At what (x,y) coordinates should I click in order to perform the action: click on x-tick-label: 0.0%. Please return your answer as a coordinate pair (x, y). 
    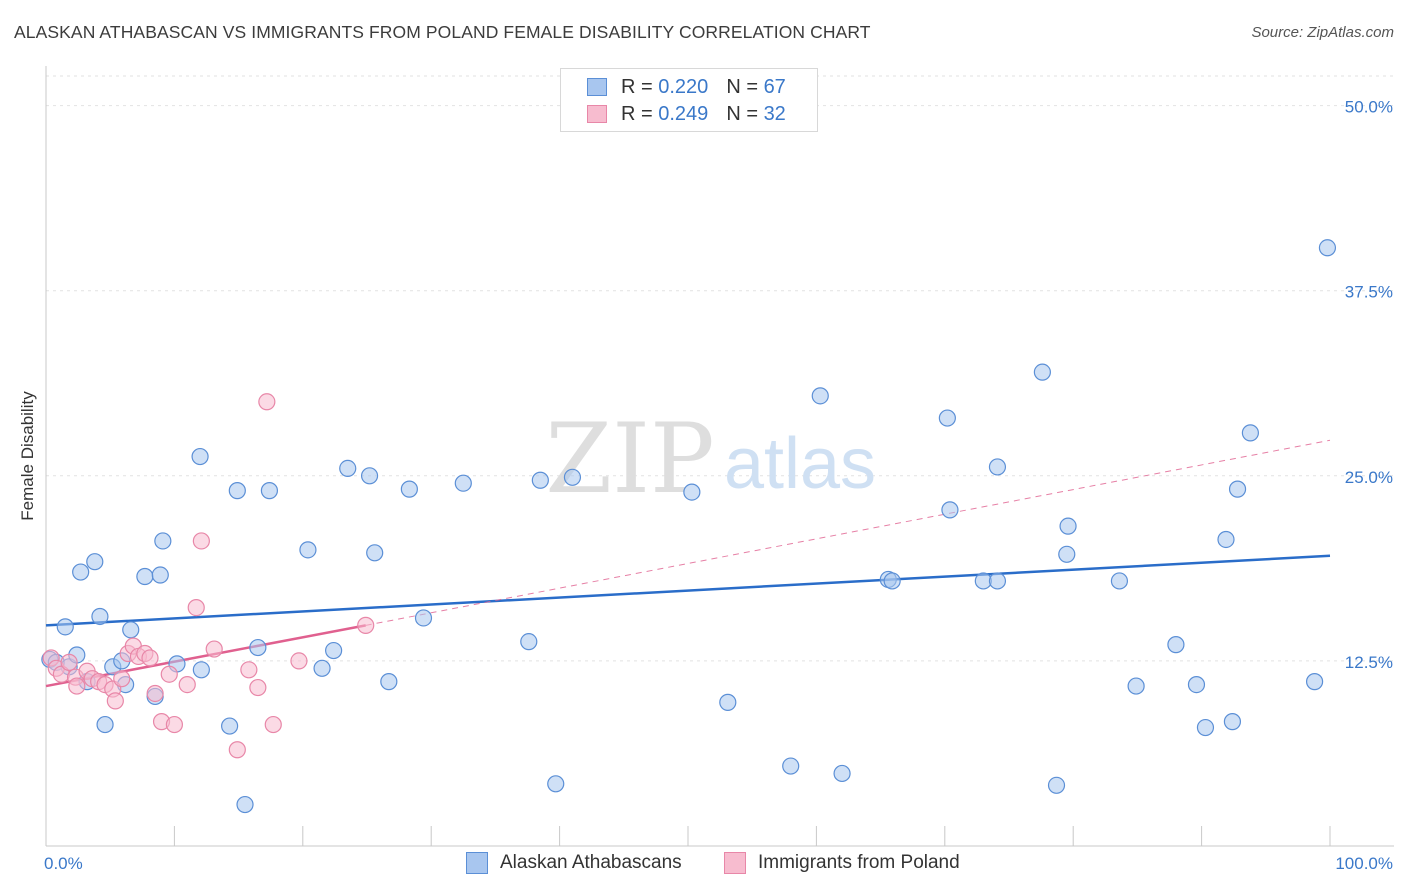
    Looking at the image, I should click on (63, 863).